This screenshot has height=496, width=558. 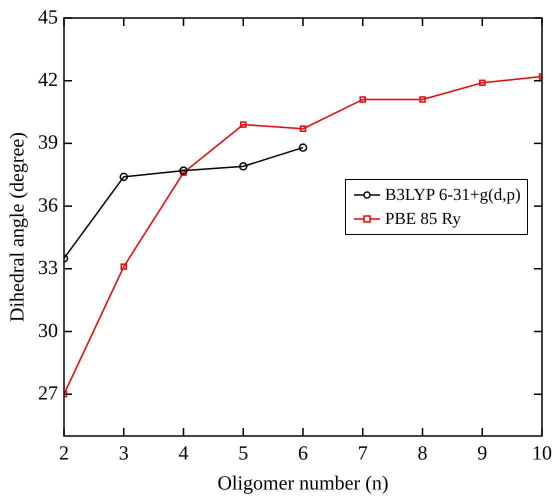 I want to click on y-tick-label: 30, so click(x=48, y=331).